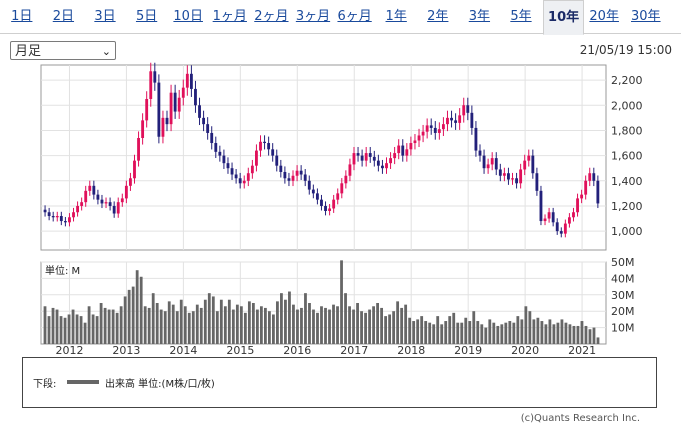 The width and height of the screenshot is (681, 430). What do you see at coordinates (354, 350) in the screenshot?
I see `x-tick-label: 2017` at bounding box center [354, 350].